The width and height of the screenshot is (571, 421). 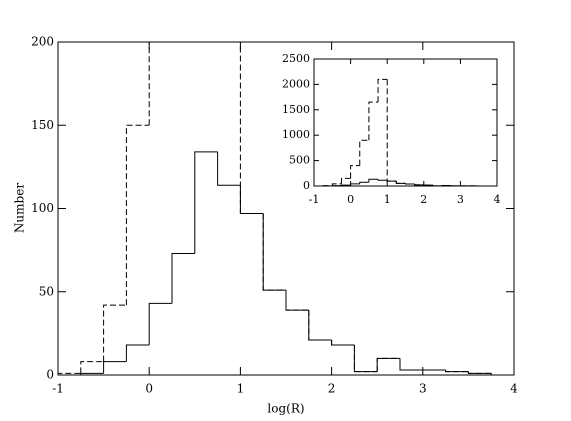 What do you see at coordinates (296, 83) in the screenshot?
I see `y-tick-label: 2000` at bounding box center [296, 83].